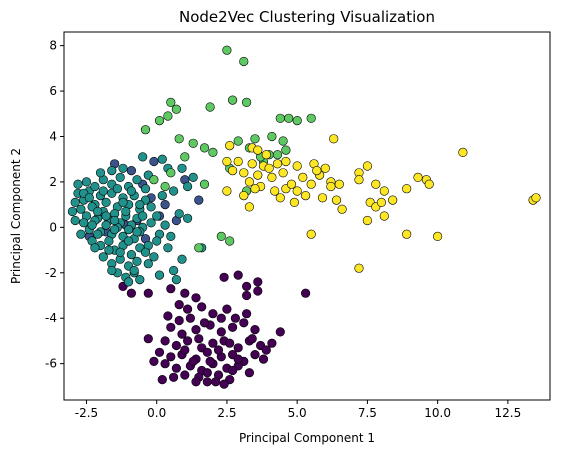  What do you see at coordinates (53, 227) in the screenshot?
I see `y-tick-label: 0` at bounding box center [53, 227].